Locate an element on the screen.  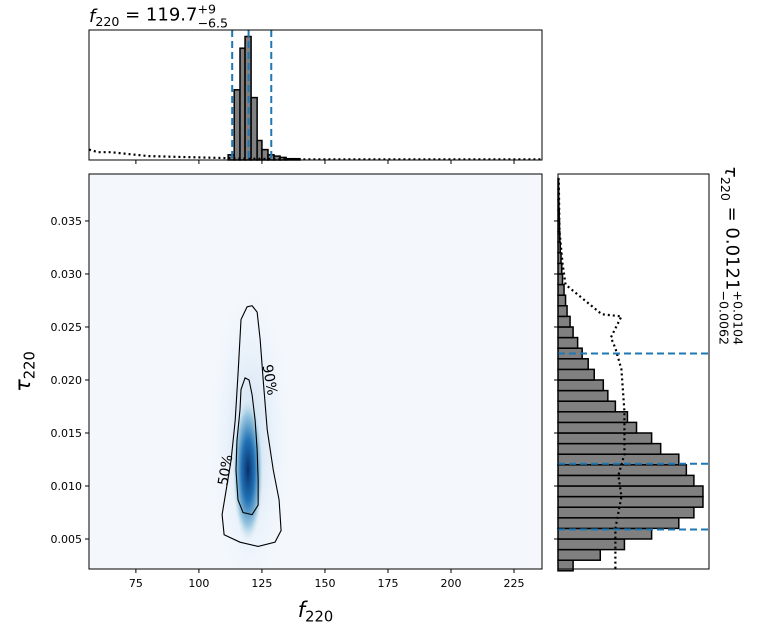
y-tick-label: 0.010 is located at coordinates (67, 486).